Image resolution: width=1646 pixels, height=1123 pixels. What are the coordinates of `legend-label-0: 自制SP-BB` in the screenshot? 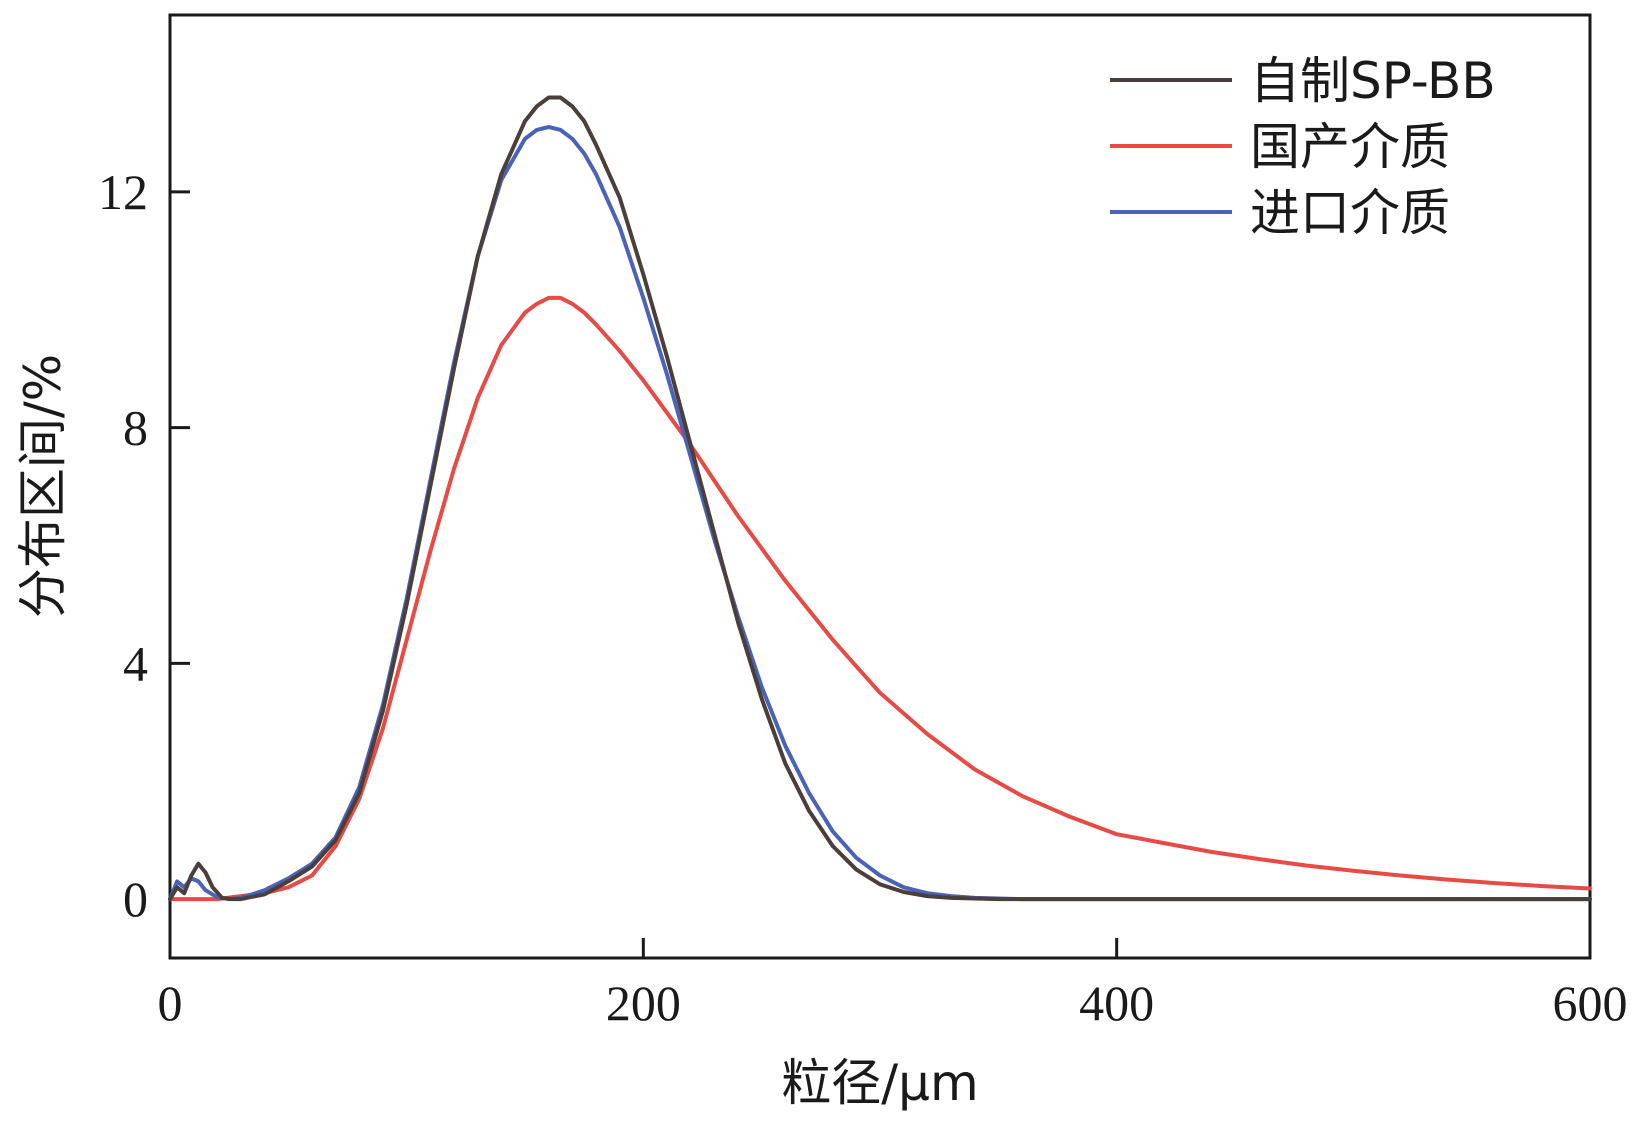 It's located at (1373, 81).